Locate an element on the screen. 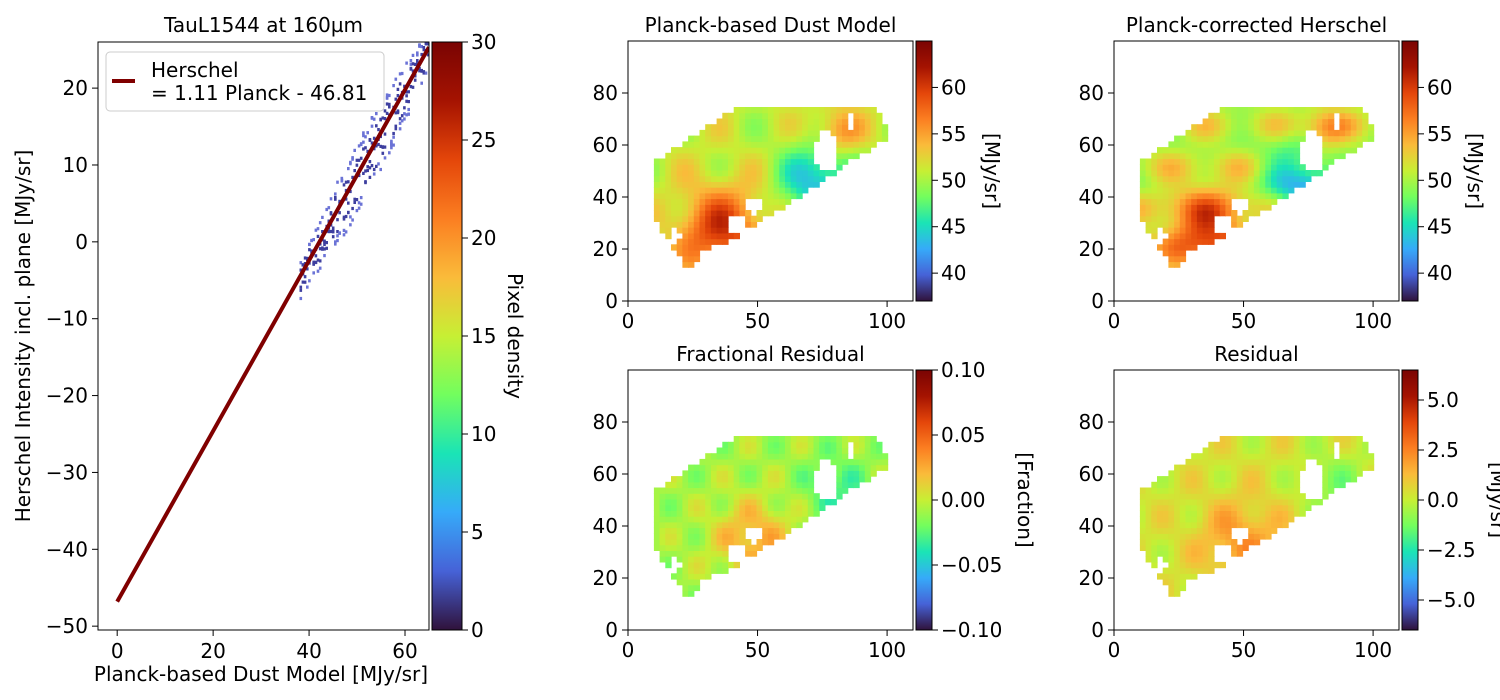 The height and width of the screenshot is (700, 1500). colorbar-tick-label: 30 is located at coordinates (483, 42).